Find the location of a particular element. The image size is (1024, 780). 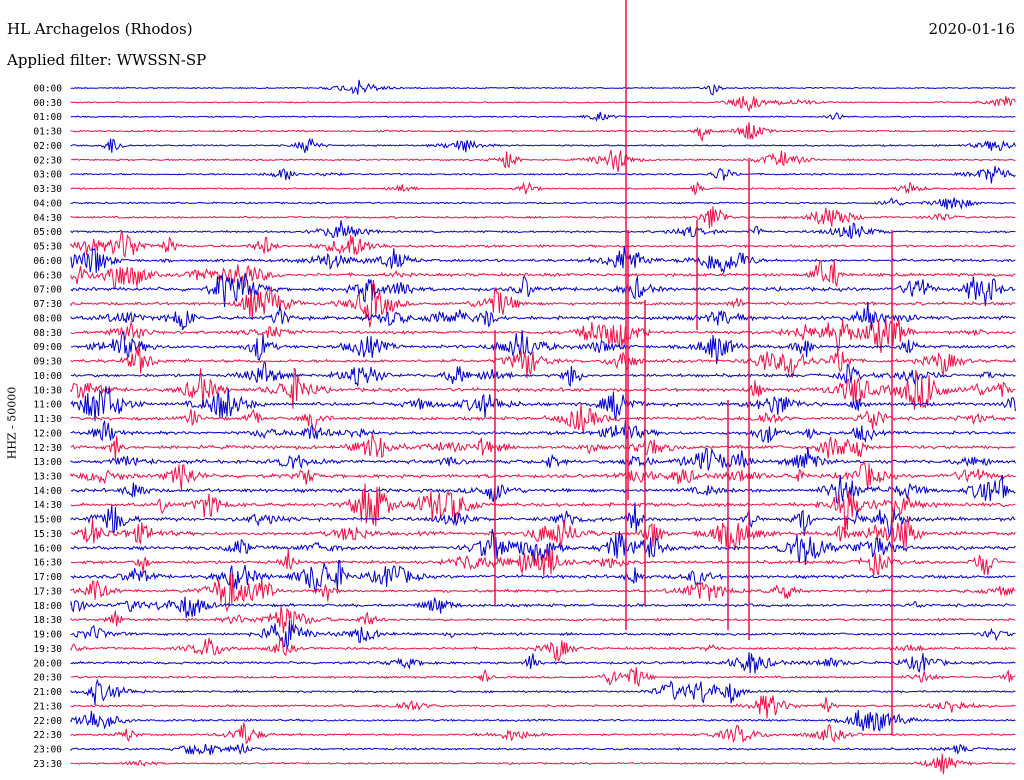

row-time-label: 15:00 is located at coordinates (47, 520).